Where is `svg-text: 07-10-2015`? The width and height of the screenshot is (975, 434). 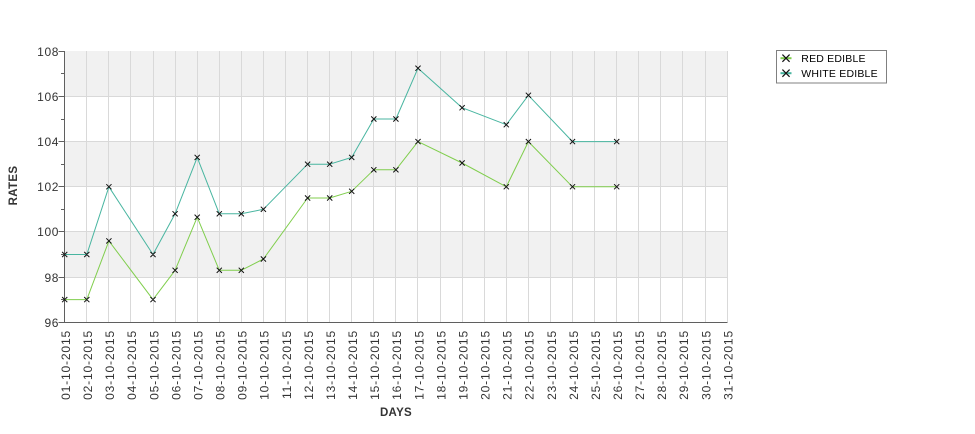 svg-text: 07-10-2015 is located at coordinates (199, 365).